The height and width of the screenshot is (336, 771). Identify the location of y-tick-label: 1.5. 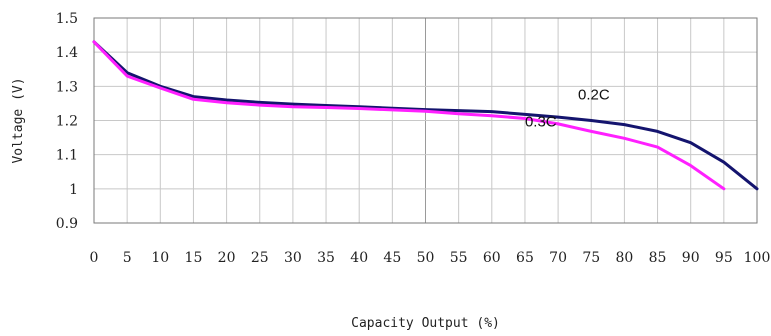
(67, 19).